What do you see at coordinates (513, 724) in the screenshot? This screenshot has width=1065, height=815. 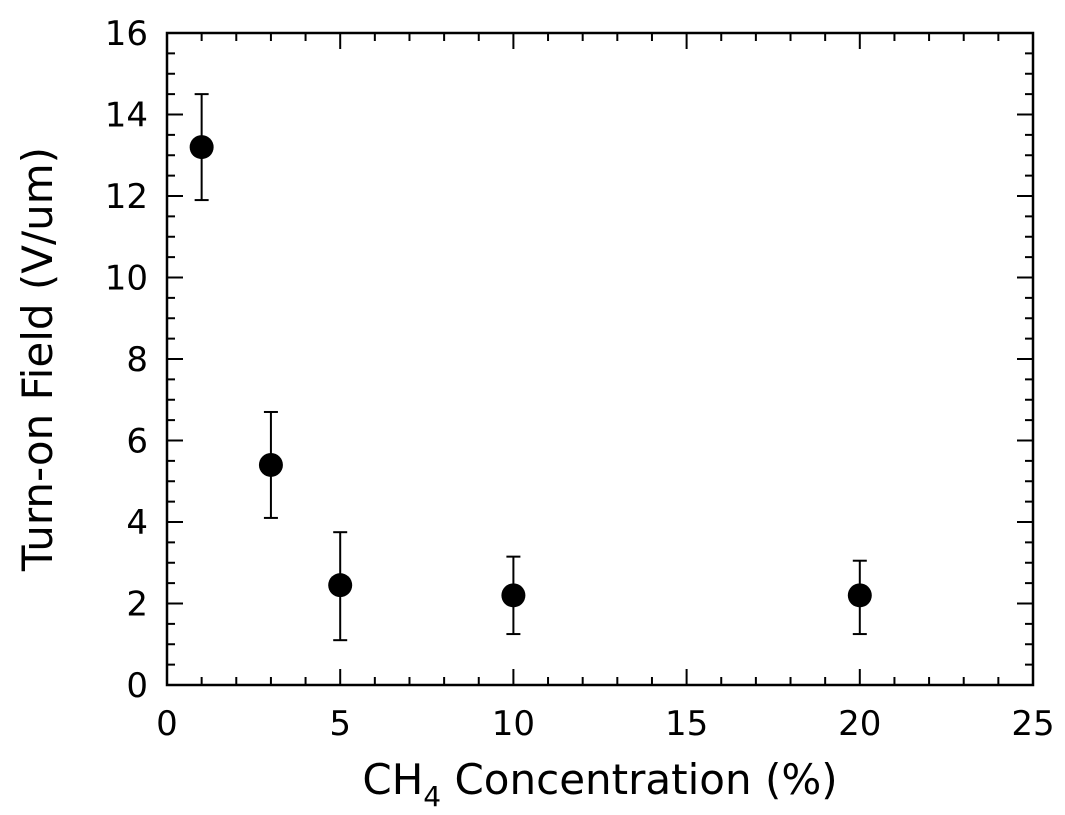 I see `x-tick-label: 10` at bounding box center [513, 724].